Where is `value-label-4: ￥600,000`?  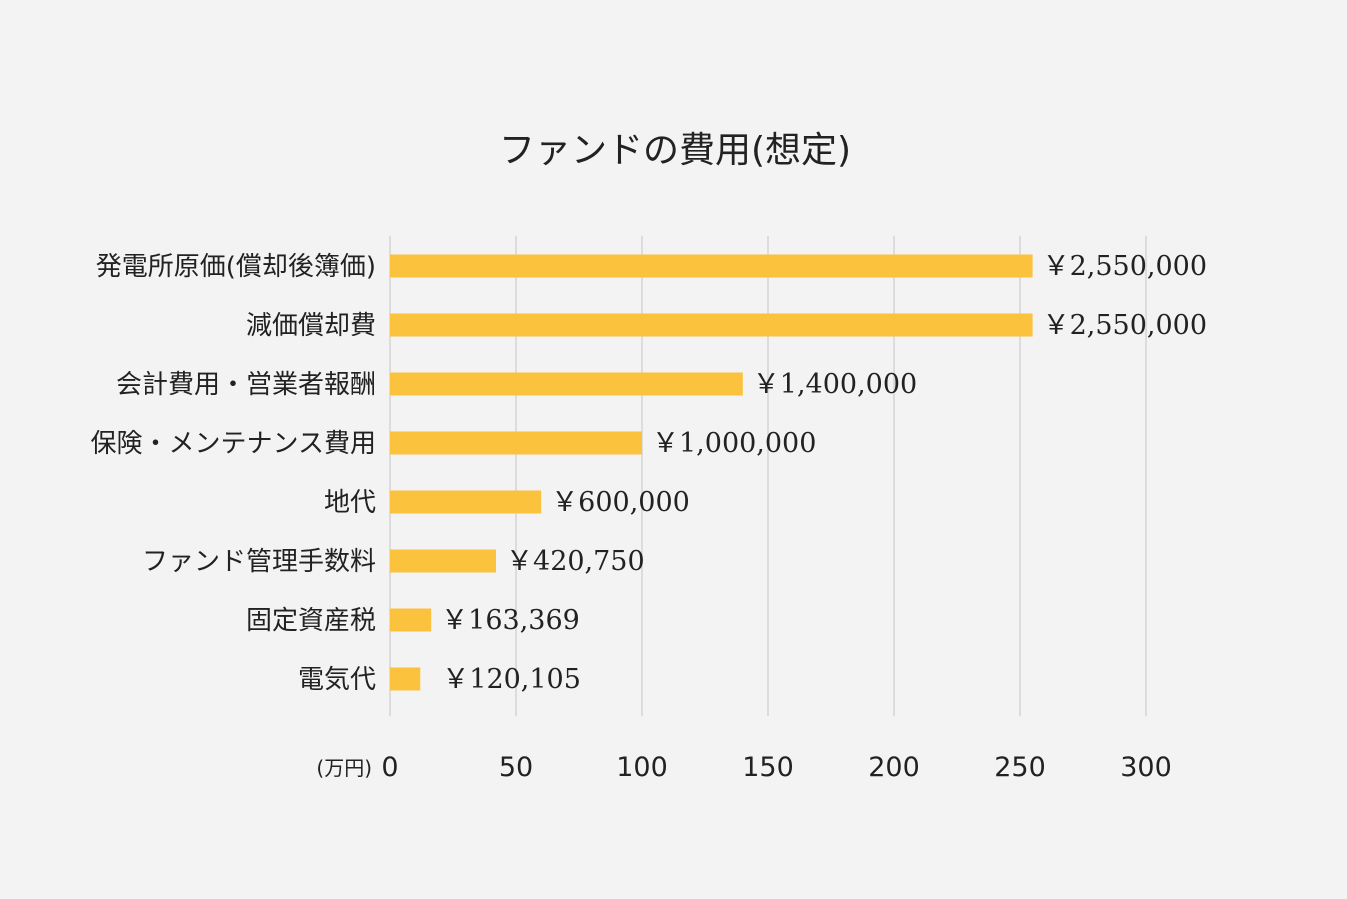
value-label-4: ￥600,000 is located at coordinates (620, 502).